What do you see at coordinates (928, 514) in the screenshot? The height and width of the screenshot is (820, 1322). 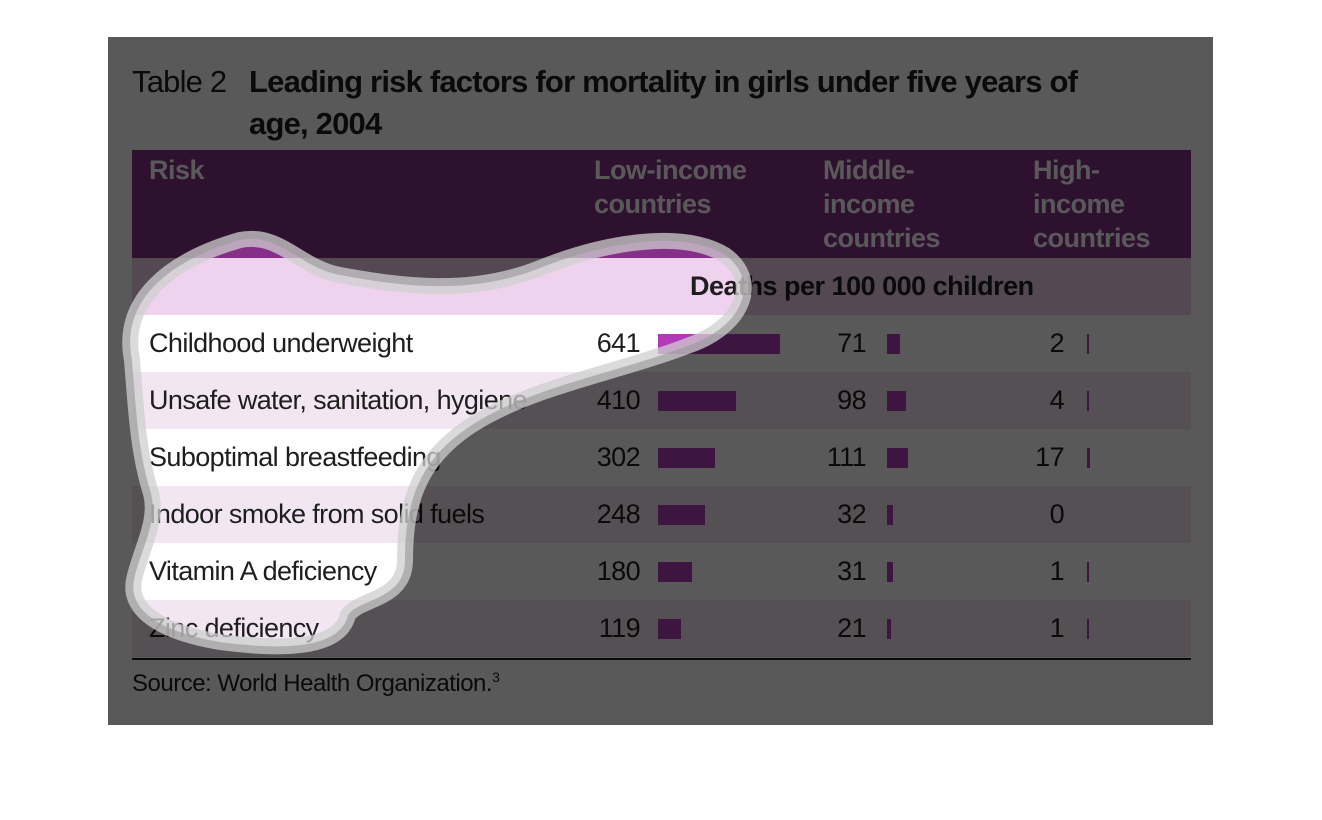 I see `value-cell: 32` at bounding box center [928, 514].